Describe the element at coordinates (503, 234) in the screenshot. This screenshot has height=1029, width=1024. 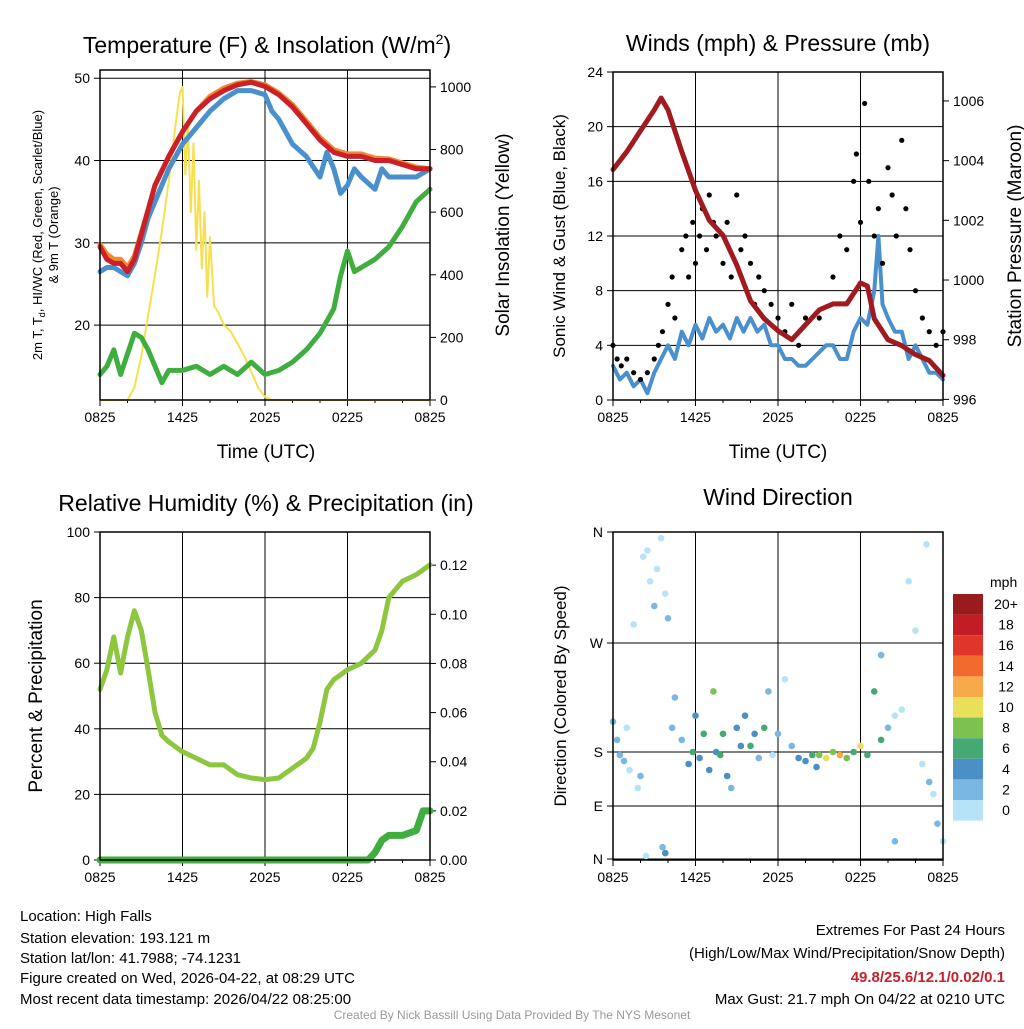
I see `temp-y2label: Solar Insolation (Yellow)` at that location.